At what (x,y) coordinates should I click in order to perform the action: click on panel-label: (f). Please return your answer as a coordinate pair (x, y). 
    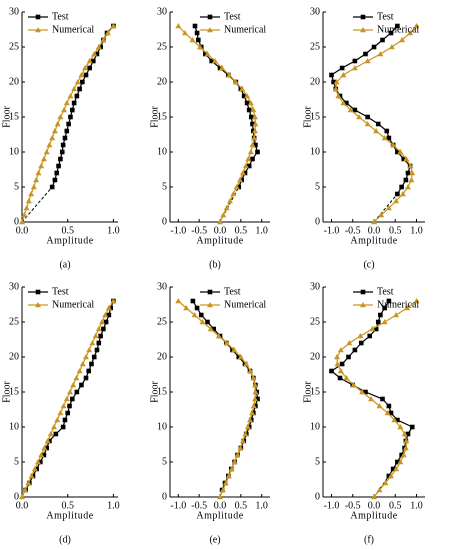
    Looking at the image, I should click on (369, 539).